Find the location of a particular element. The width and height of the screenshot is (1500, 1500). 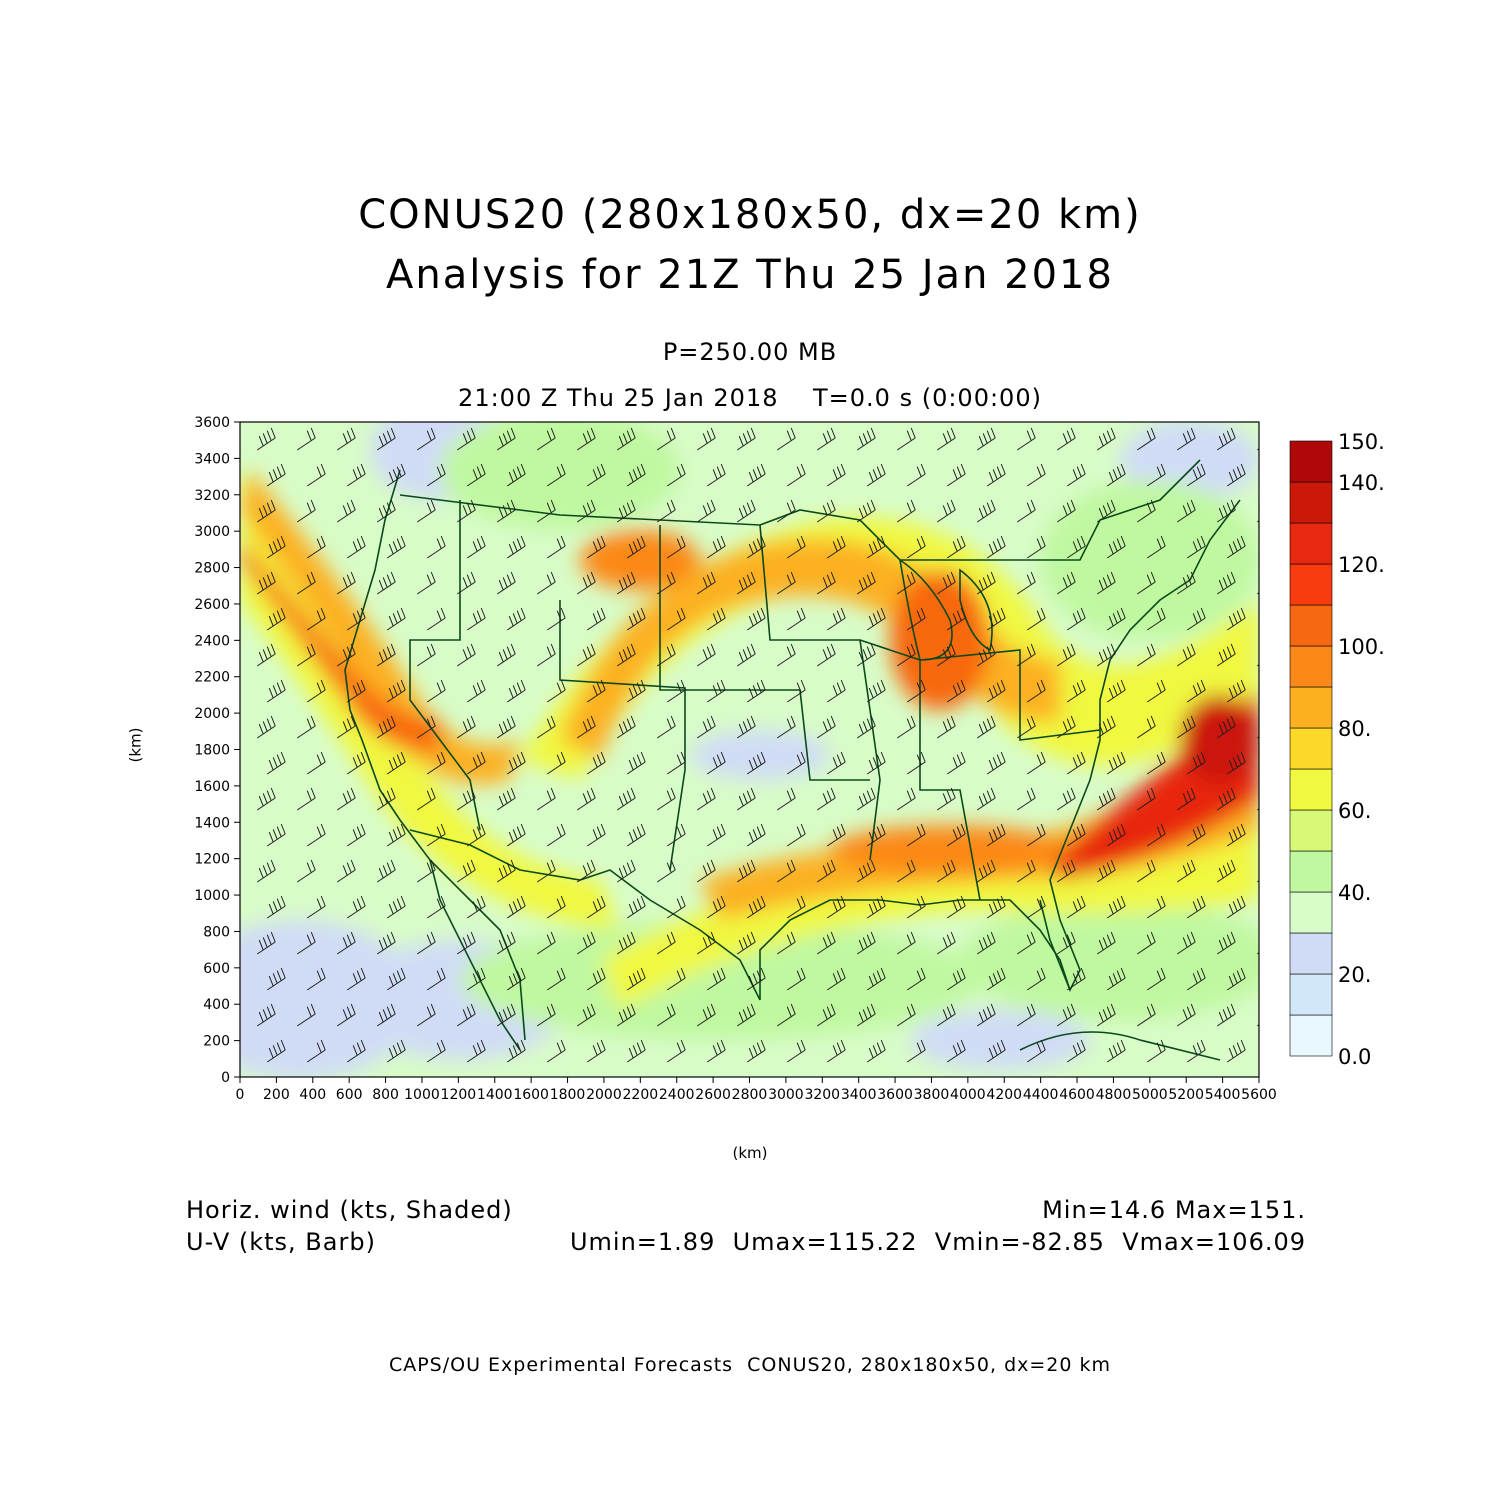

x-tick-label: 2800 is located at coordinates (750, 1095).